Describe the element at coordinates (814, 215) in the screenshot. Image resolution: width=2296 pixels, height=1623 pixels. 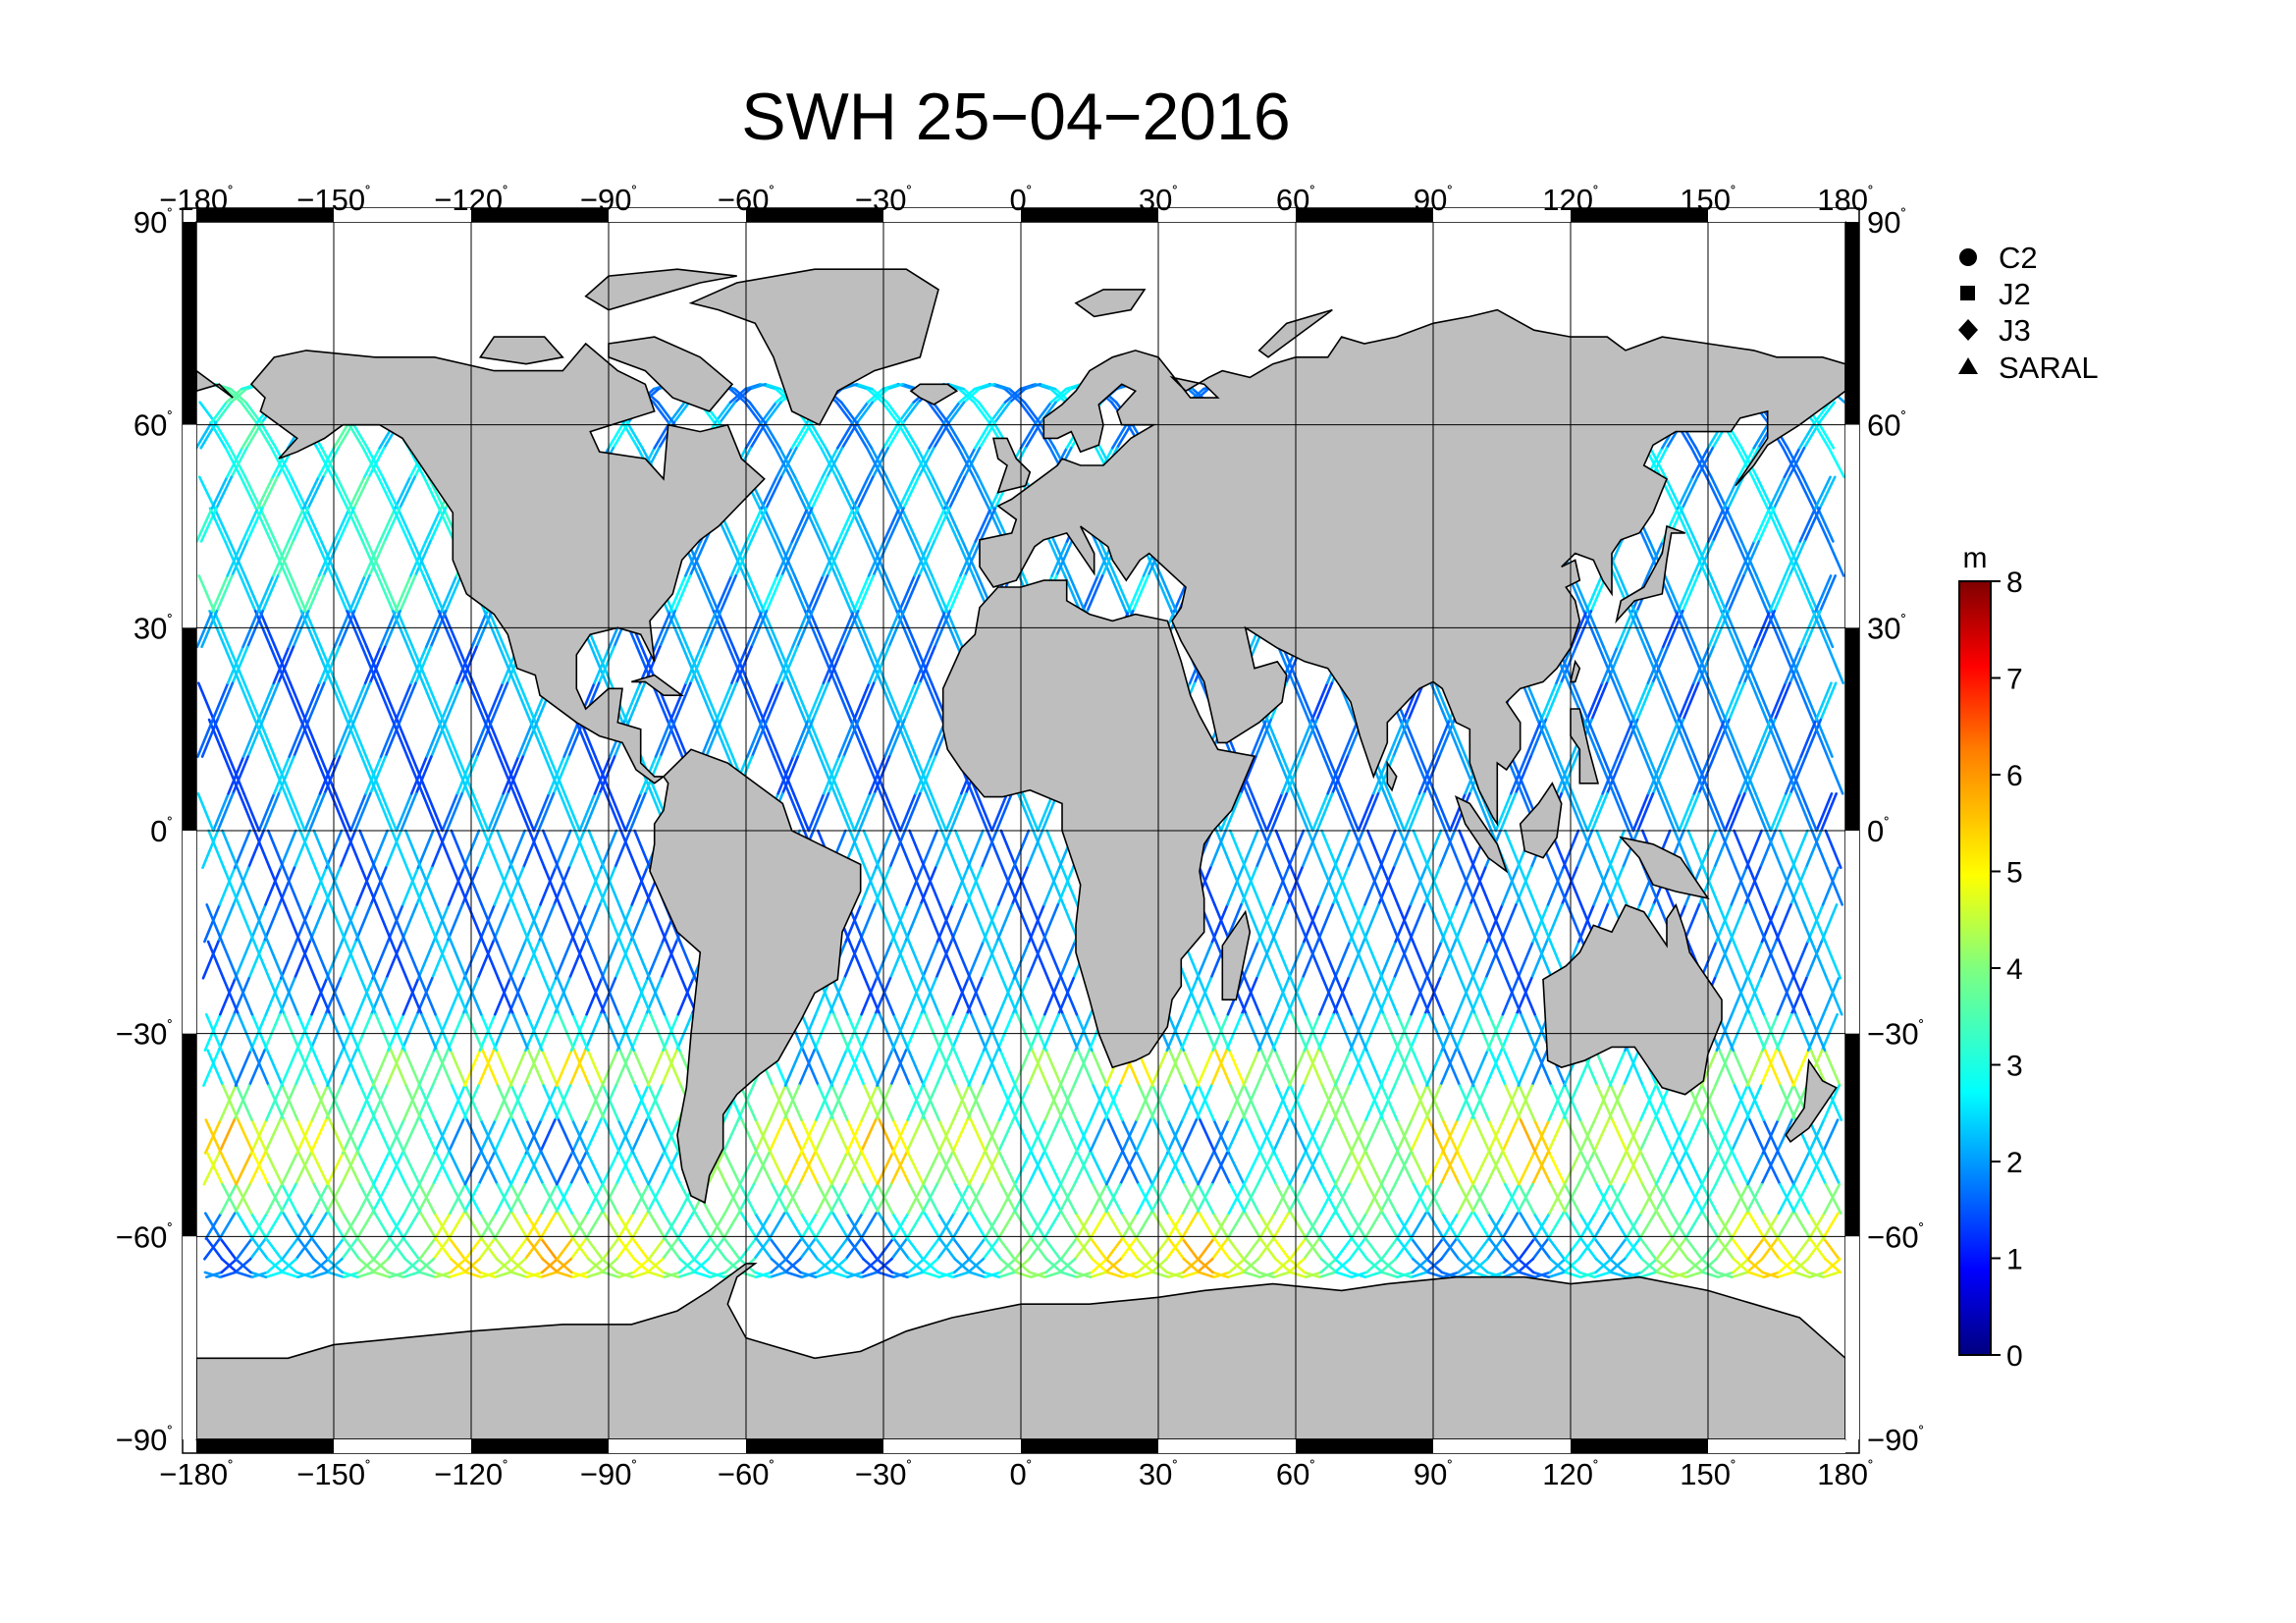
I see `frame-segment` at that location.